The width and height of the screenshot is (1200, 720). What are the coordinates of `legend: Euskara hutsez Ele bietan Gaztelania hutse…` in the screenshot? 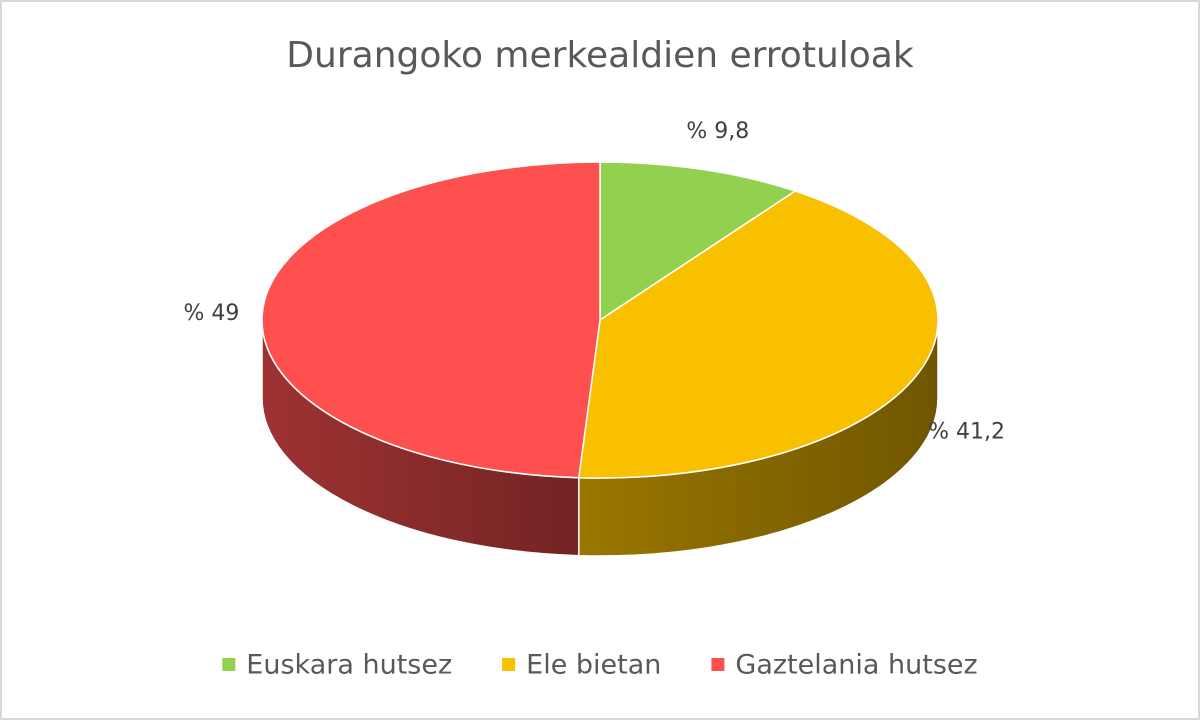 It's located at (600, 665).